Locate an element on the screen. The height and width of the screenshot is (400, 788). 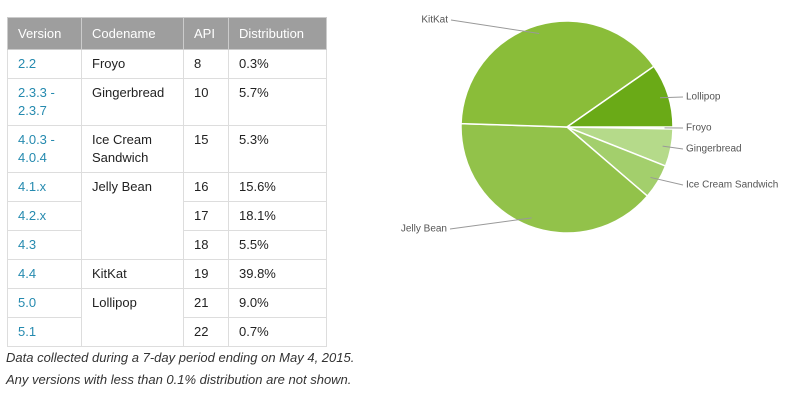
table-row: 2.2 Froyo 8 0.3% is located at coordinates (167, 64).